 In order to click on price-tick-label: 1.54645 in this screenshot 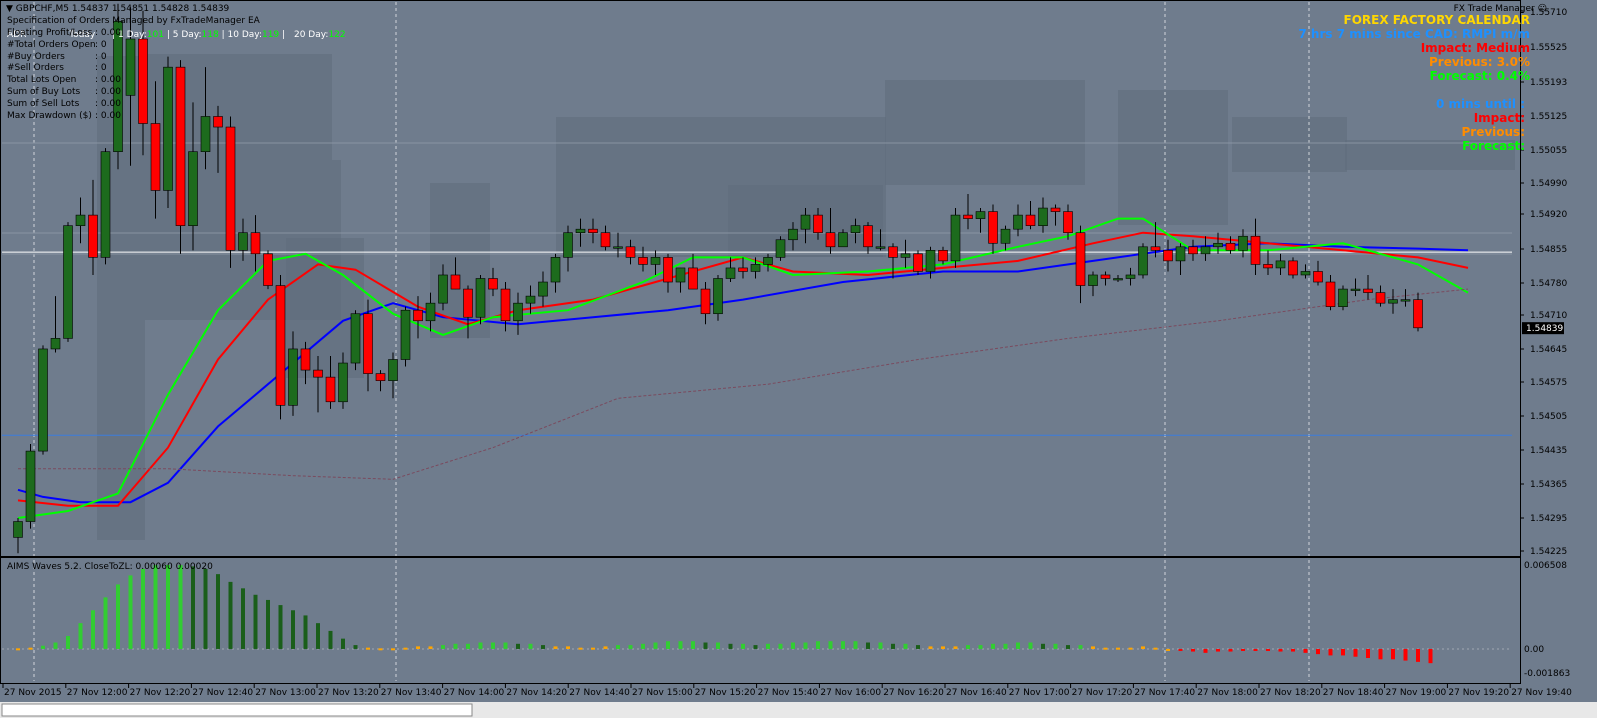, I will do `click(1548, 350)`.